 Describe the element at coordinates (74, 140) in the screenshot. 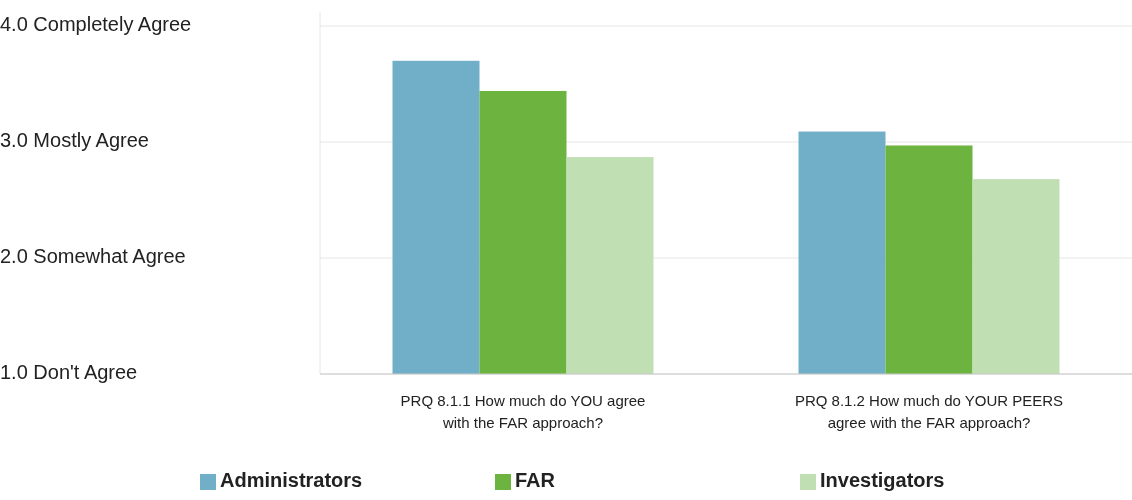

I see `y-tick-label: 3.0 Mostly Agree` at that location.